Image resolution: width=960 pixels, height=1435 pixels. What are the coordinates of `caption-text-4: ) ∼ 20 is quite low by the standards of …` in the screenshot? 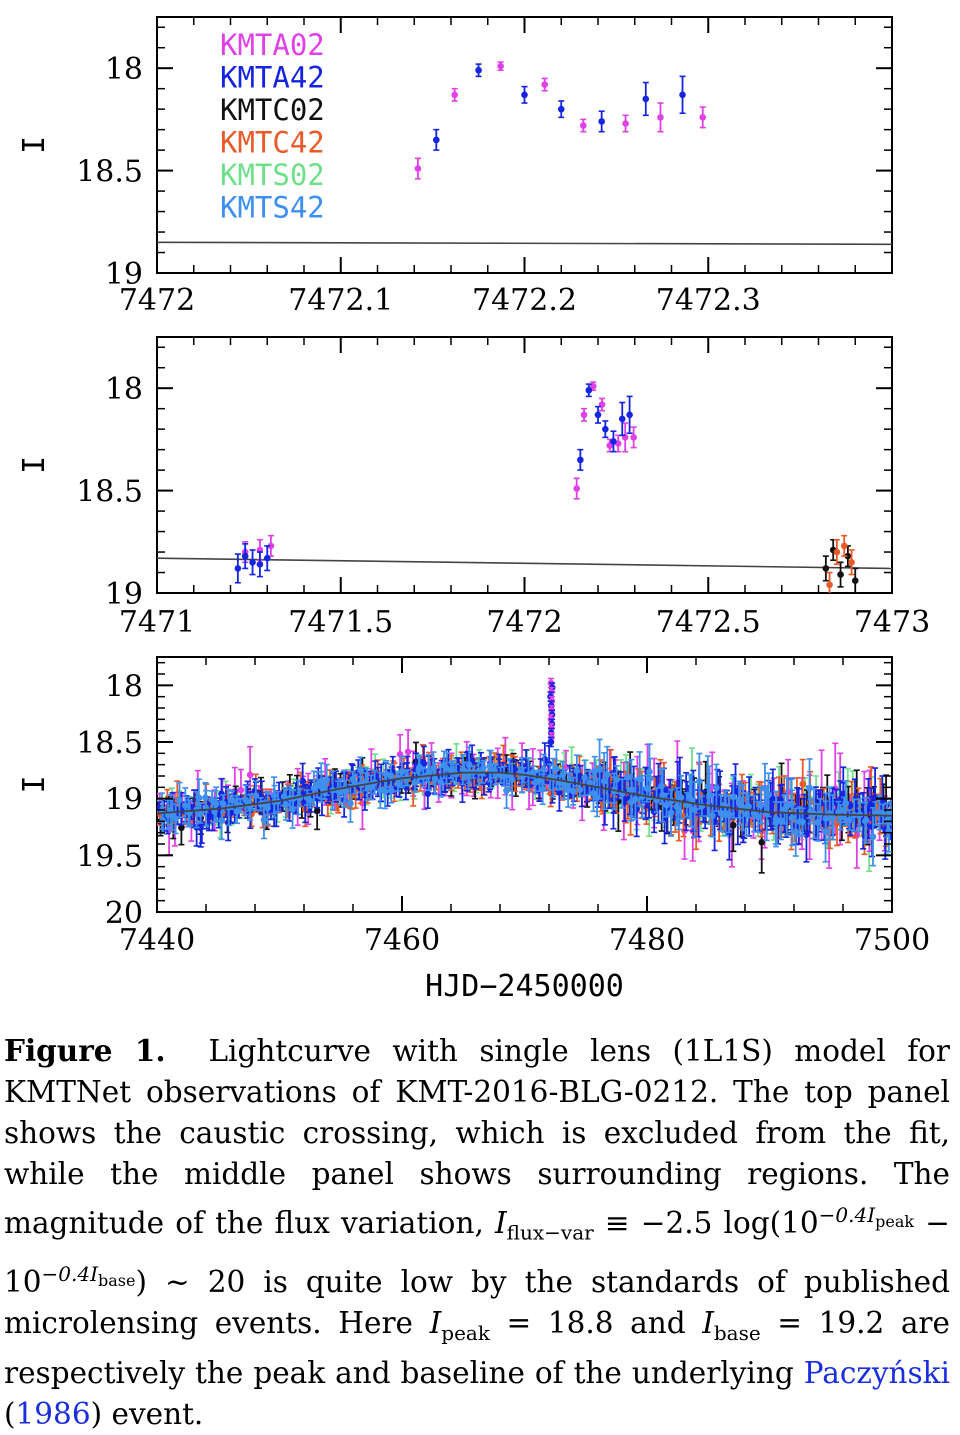 It's located at (477, 1302).